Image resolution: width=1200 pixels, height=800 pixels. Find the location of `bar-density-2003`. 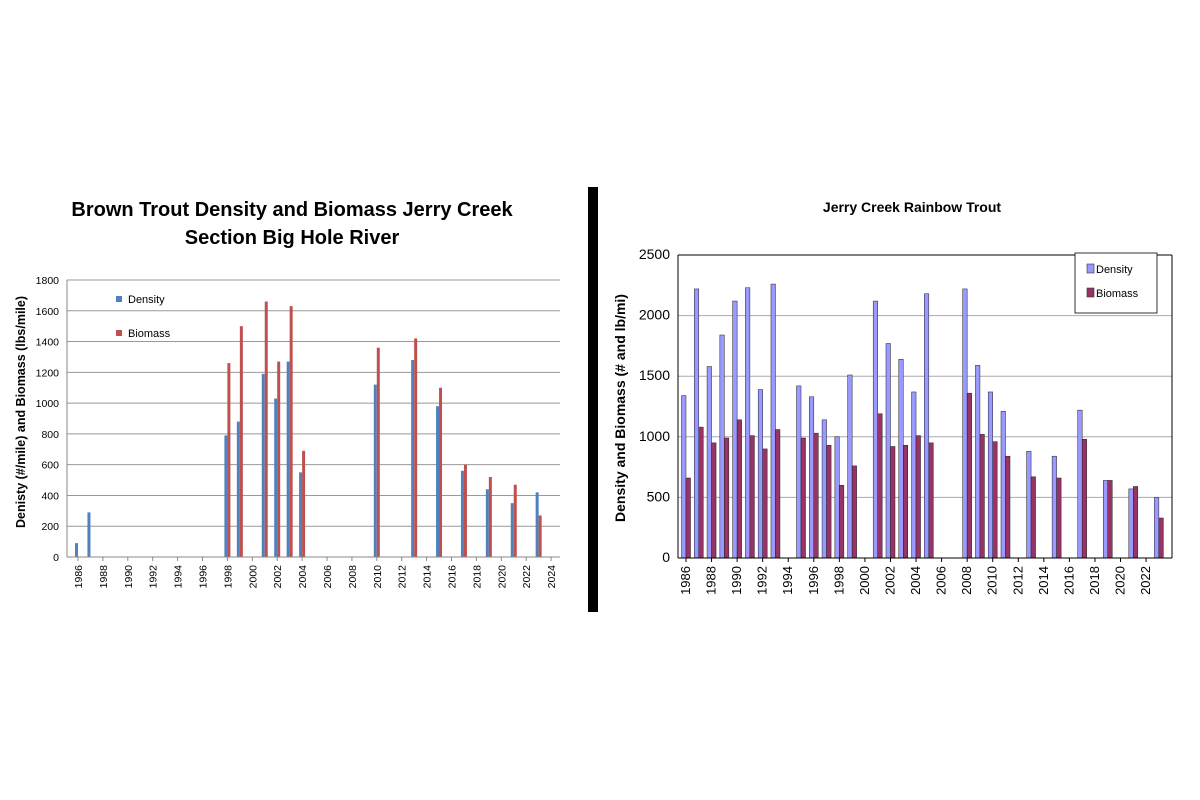

bar-density-2003 is located at coordinates (288, 459).